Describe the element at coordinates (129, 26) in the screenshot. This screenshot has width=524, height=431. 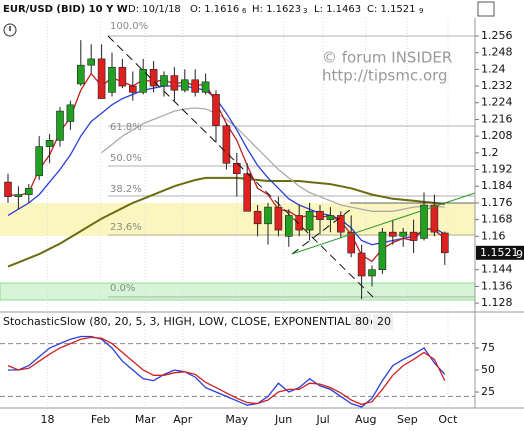
I see `fib-label: 100.0%` at that location.